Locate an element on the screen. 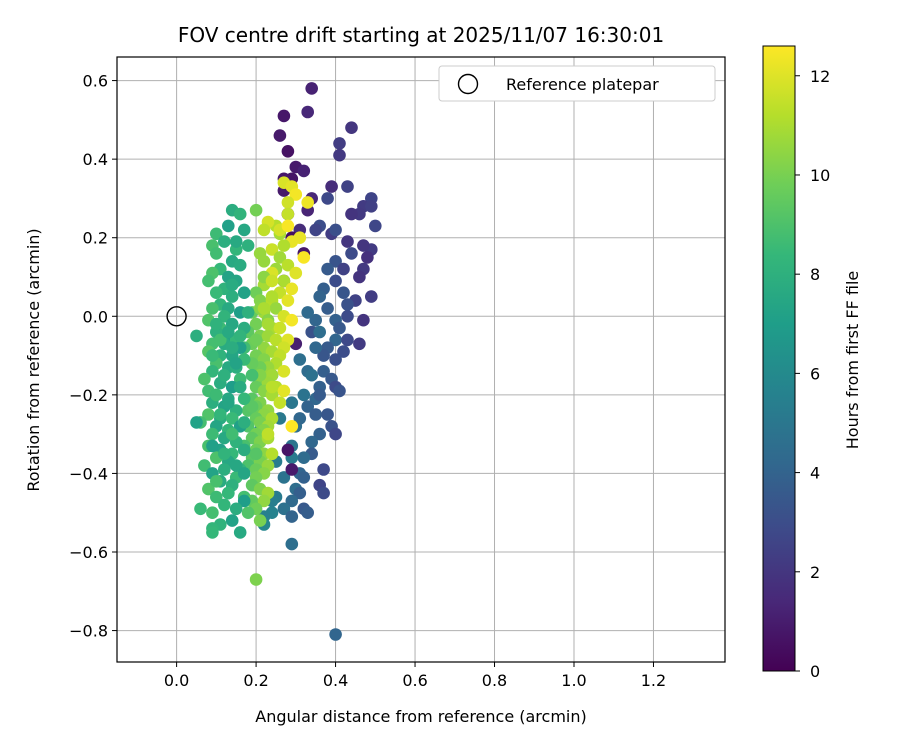 The image size is (900, 750). colorbar-tick-label: 2 is located at coordinates (815, 572).